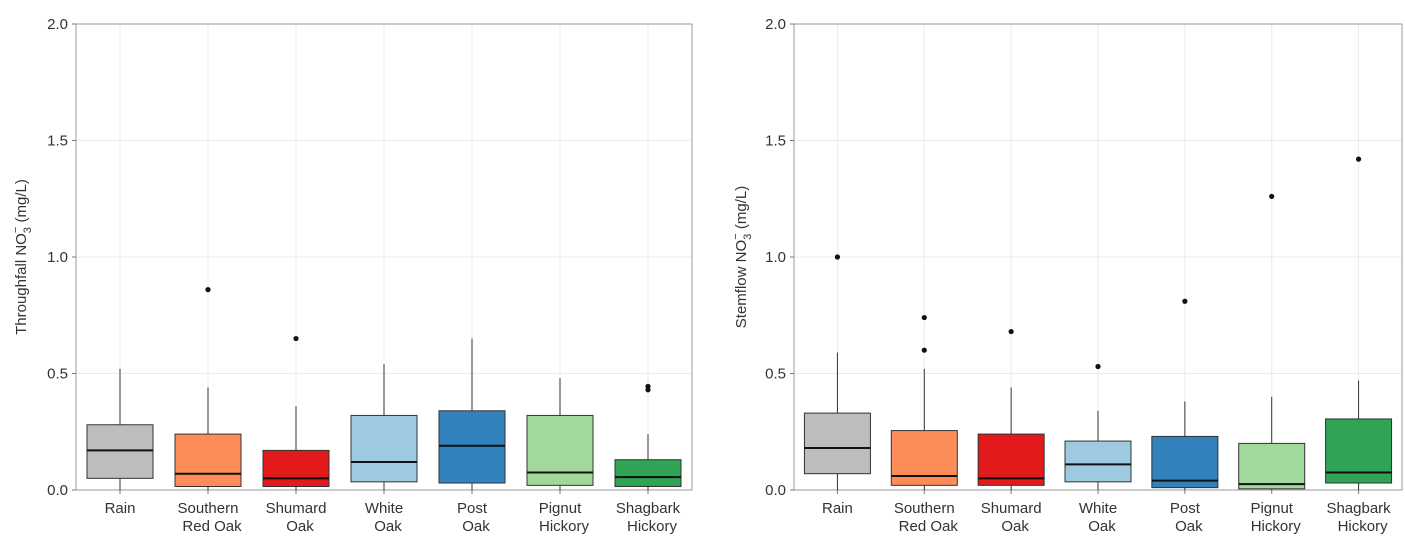 This screenshot has width=1405, height=539. Describe the element at coordinates (741, 284) in the screenshot. I see `y-axis-label-main: Stemflow NO` at that location.